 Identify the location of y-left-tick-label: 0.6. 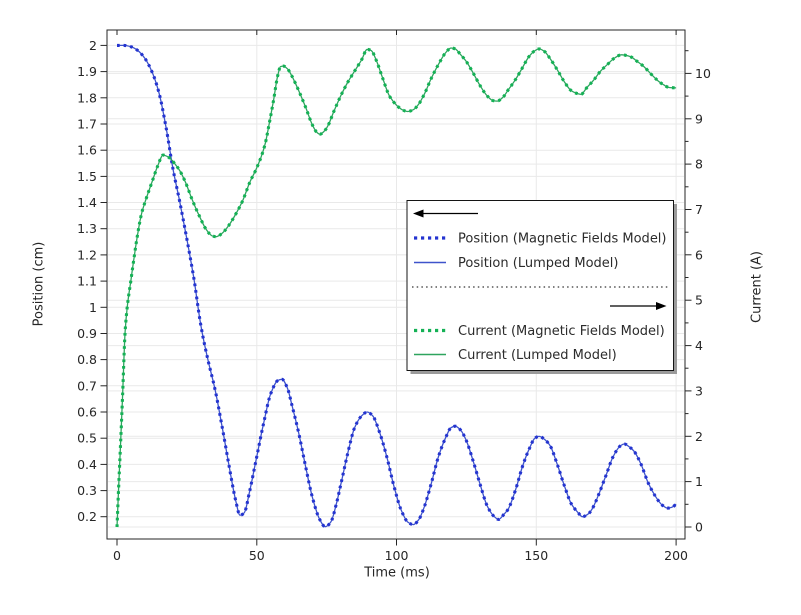
(87, 412).